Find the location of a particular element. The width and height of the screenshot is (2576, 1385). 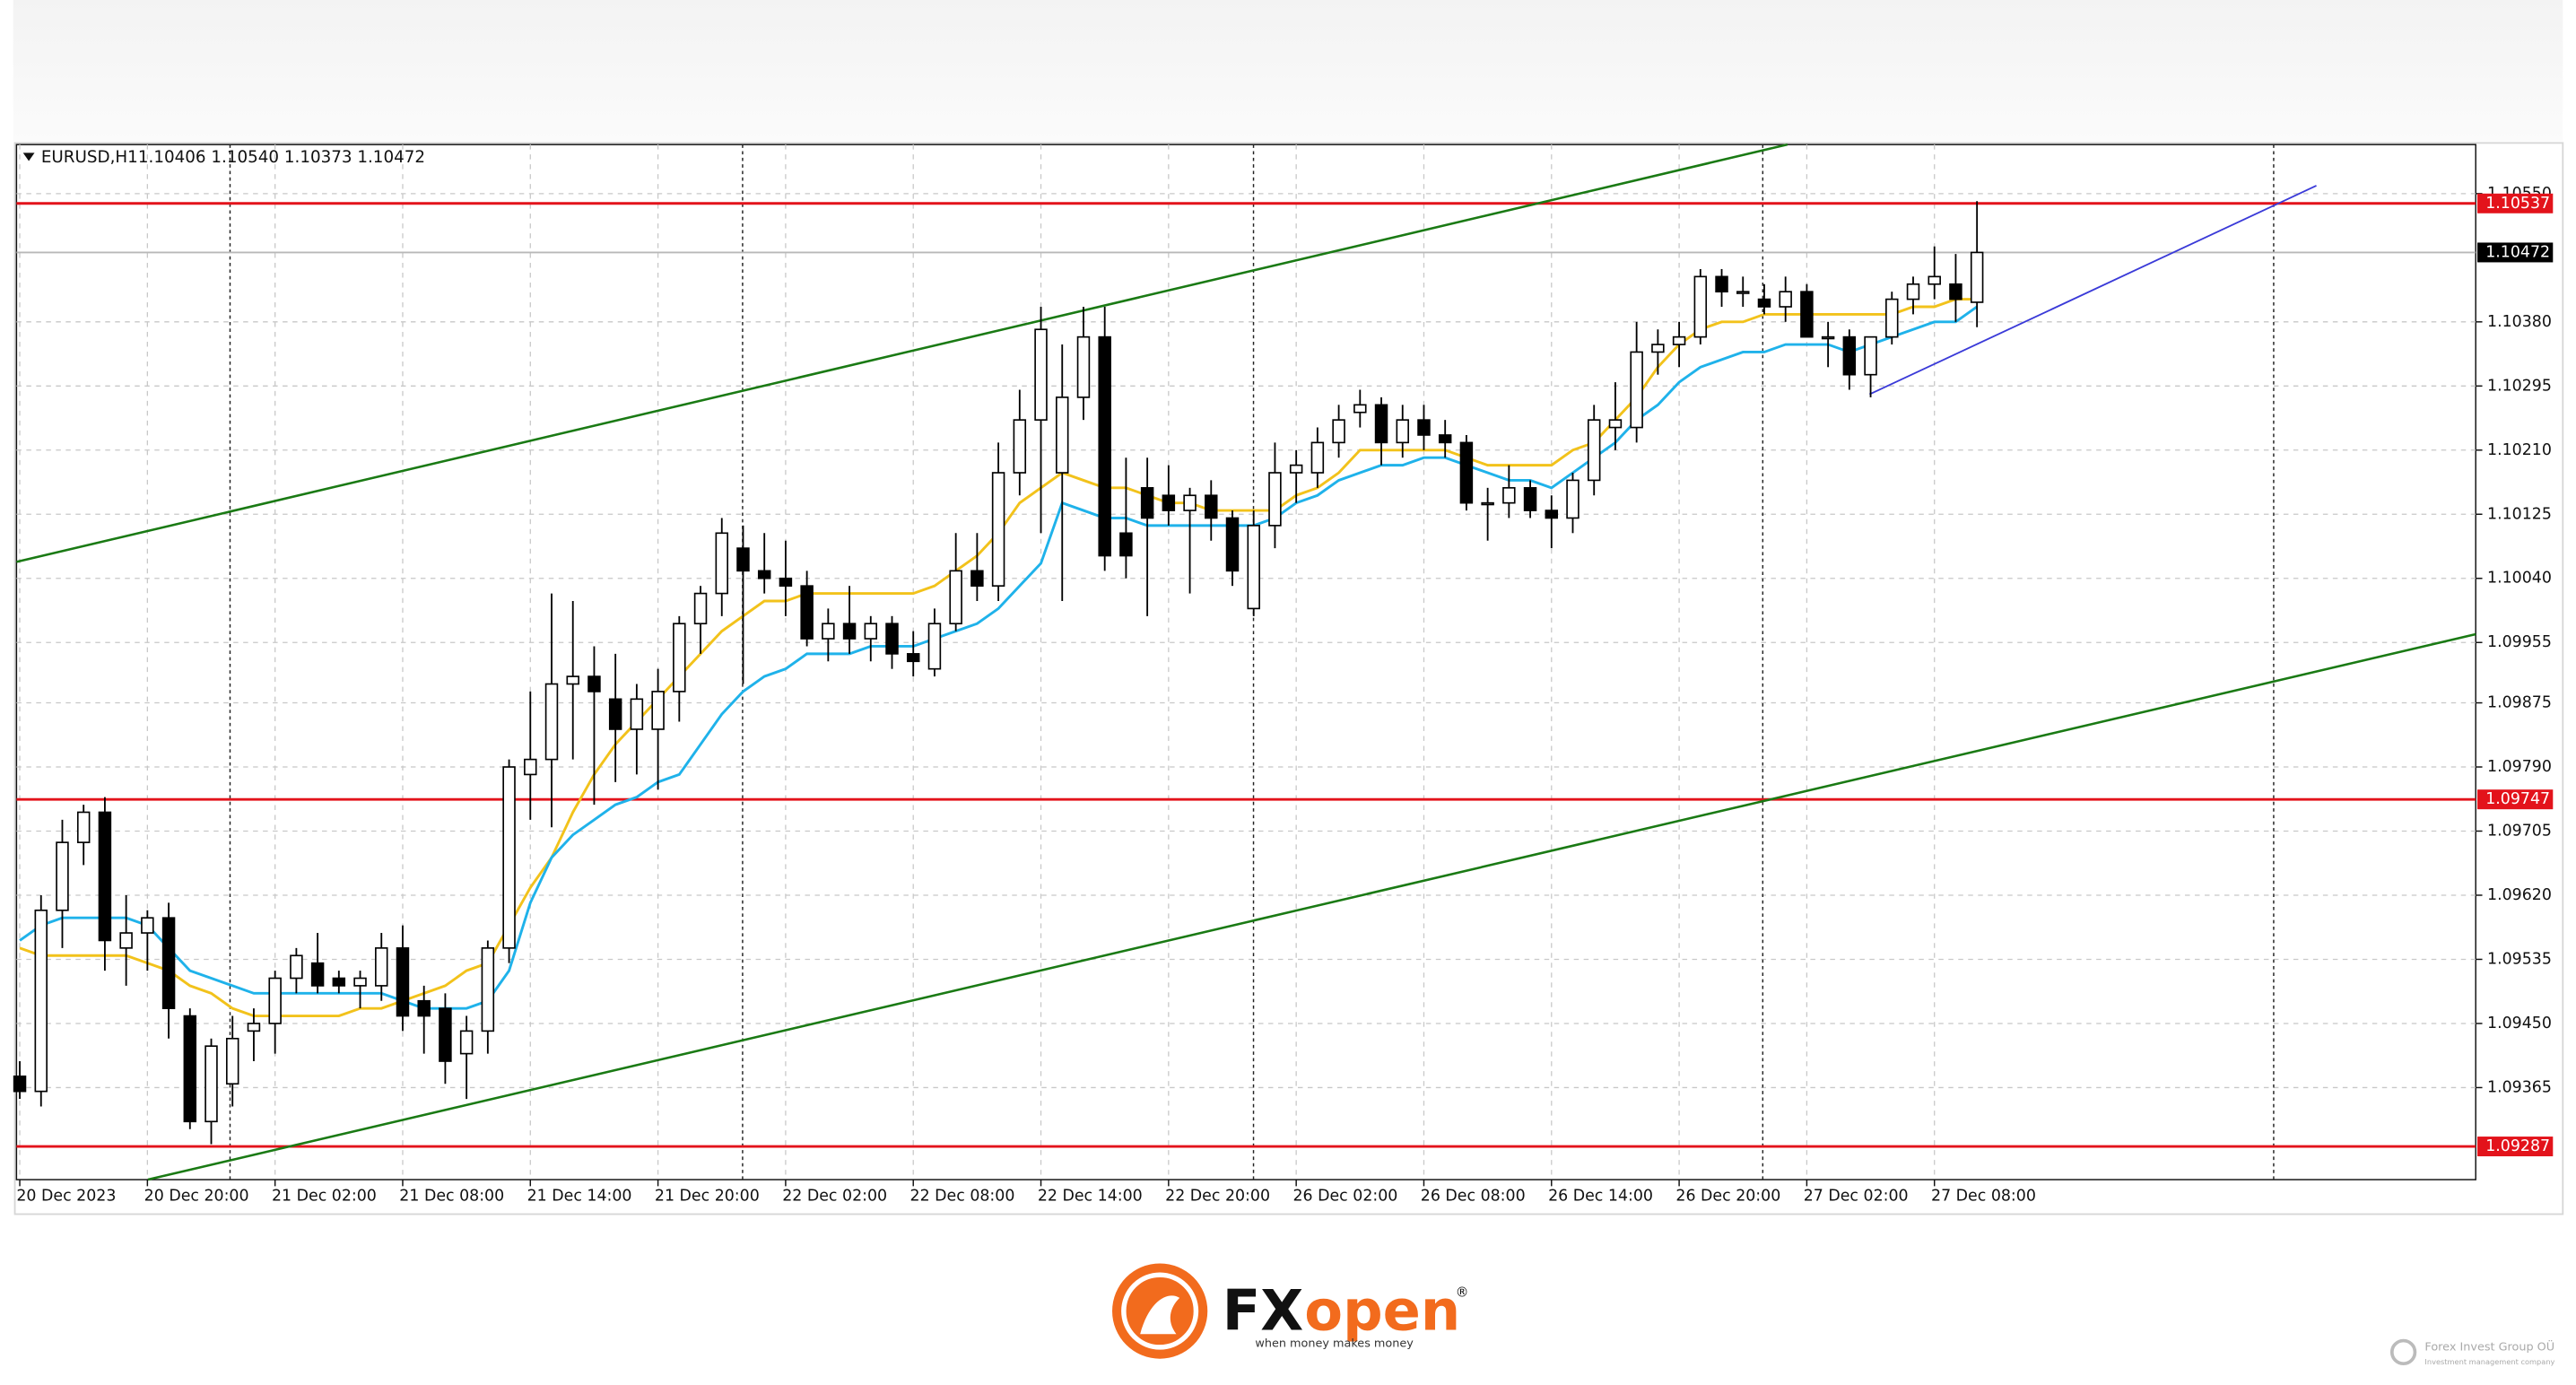

last-price-bg is located at coordinates (2515, 252).